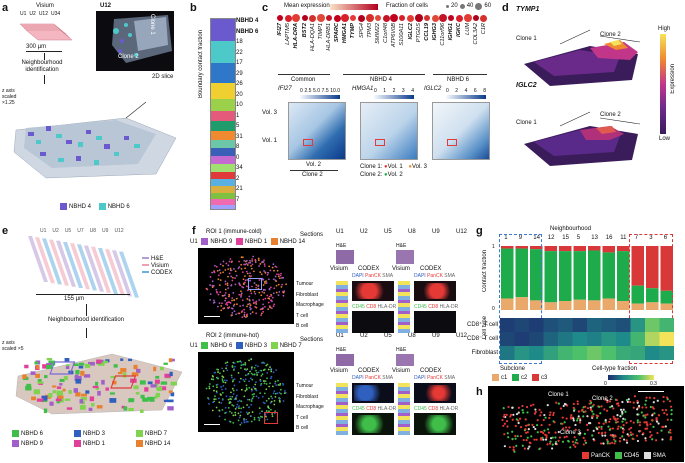  I want to click on g-heatmap, so click(587, 339).